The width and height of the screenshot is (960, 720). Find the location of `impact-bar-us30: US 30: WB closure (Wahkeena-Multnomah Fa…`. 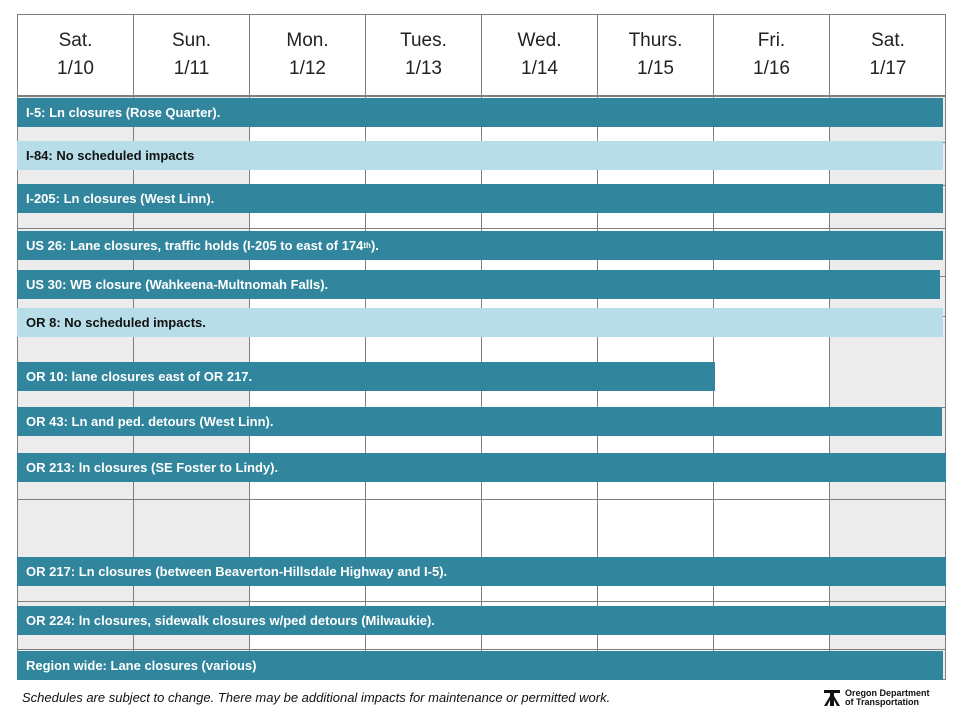

impact-bar-us30: US 30: WB closure (Wahkeena-Multnomah Fa… is located at coordinates (478, 284).